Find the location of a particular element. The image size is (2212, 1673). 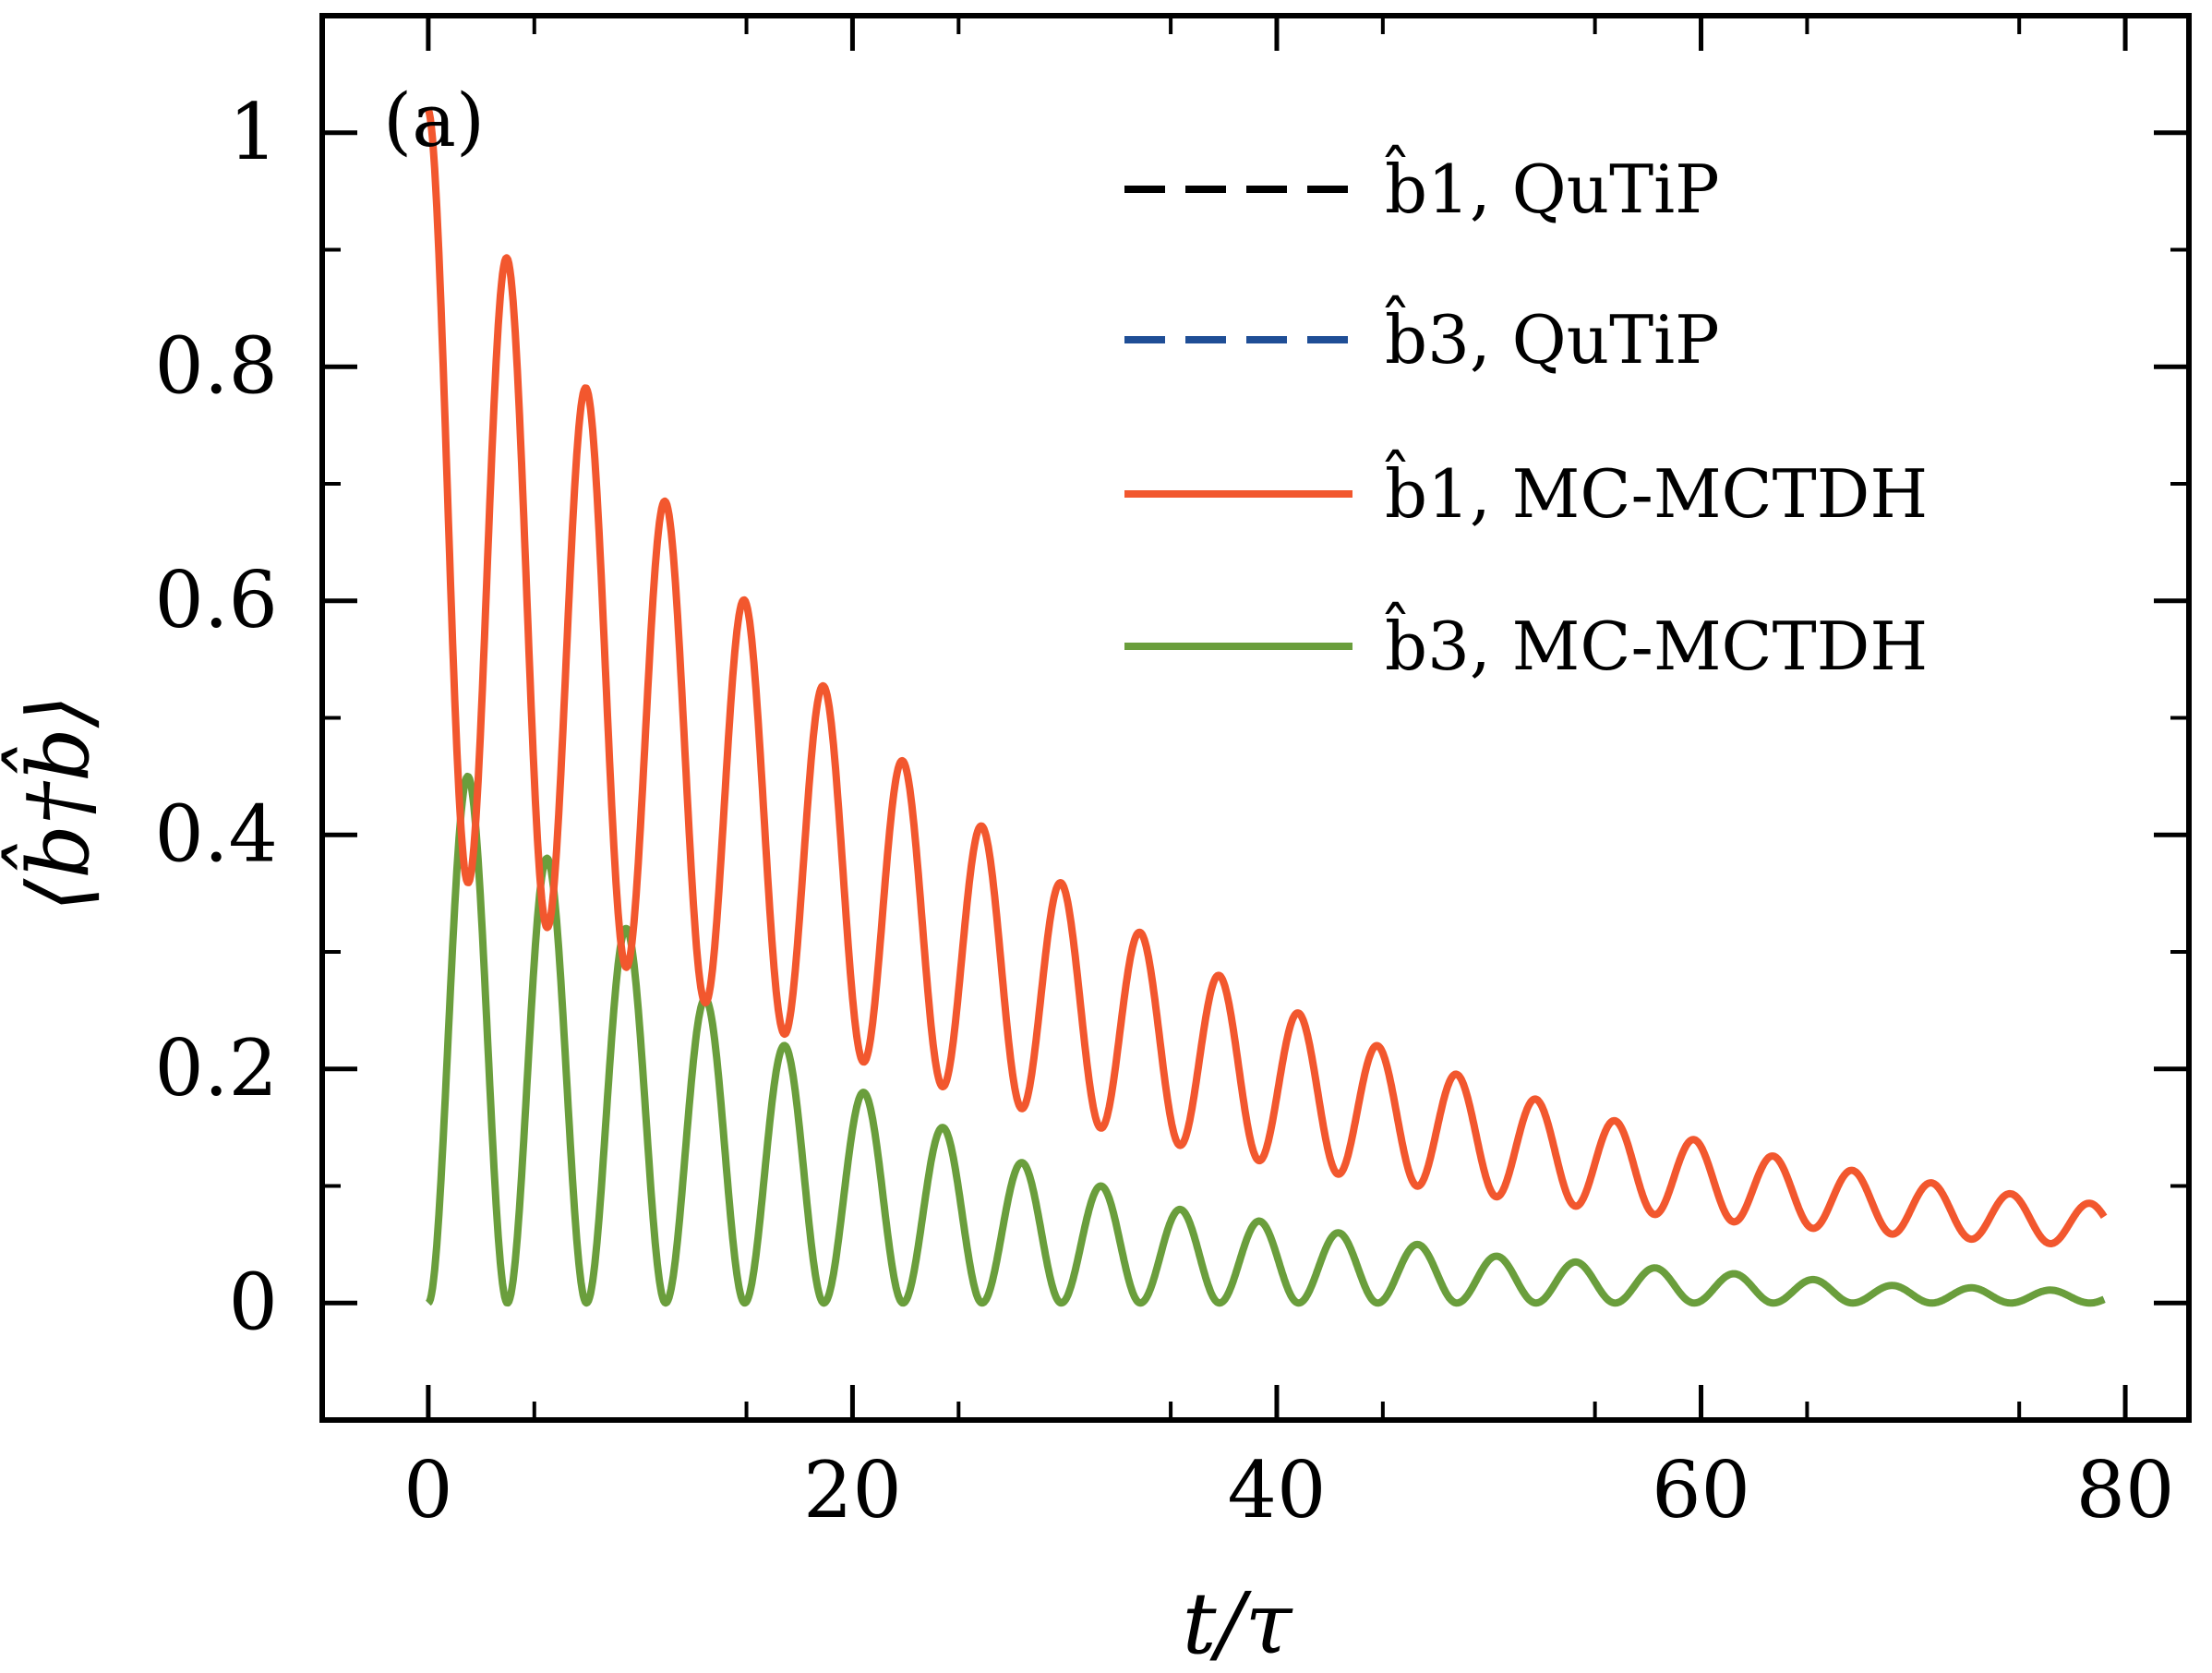

y-tick-label: 0.4 is located at coordinates (216, 833).